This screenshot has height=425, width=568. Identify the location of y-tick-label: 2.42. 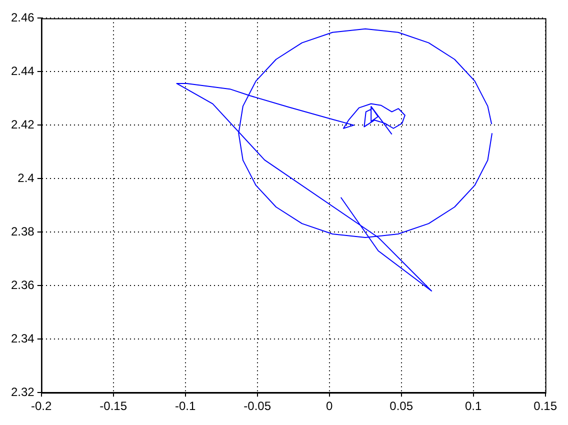
(22, 124).